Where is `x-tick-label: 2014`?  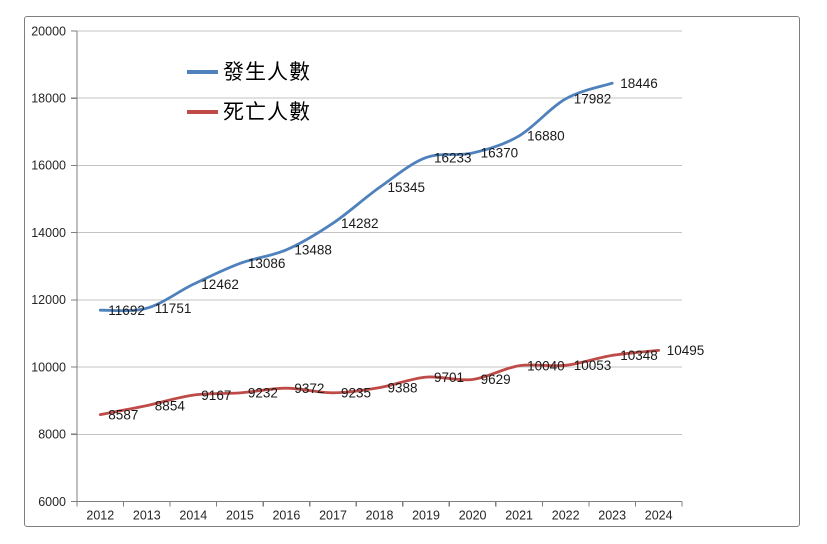
x-tick-label: 2014 is located at coordinates (193, 516).